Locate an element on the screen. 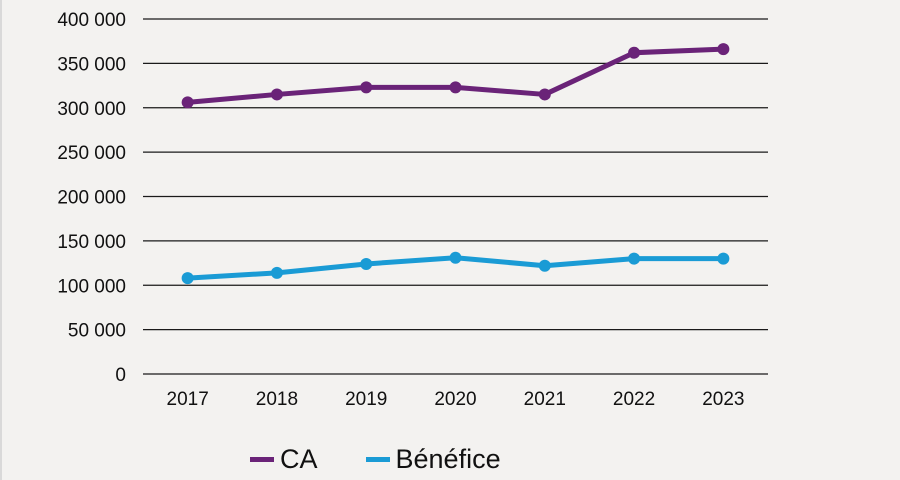 Image resolution: width=900 pixels, height=480 pixels. x-tick-label: 2022 is located at coordinates (634, 399).